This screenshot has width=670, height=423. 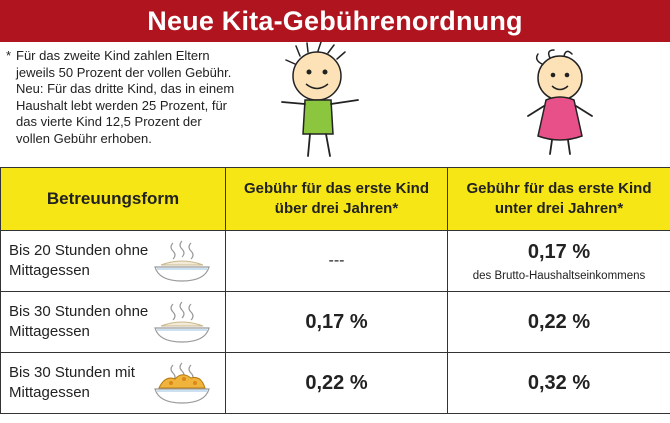 I want to click on fee-under-three: 0,22 %, so click(x=558, y=322).